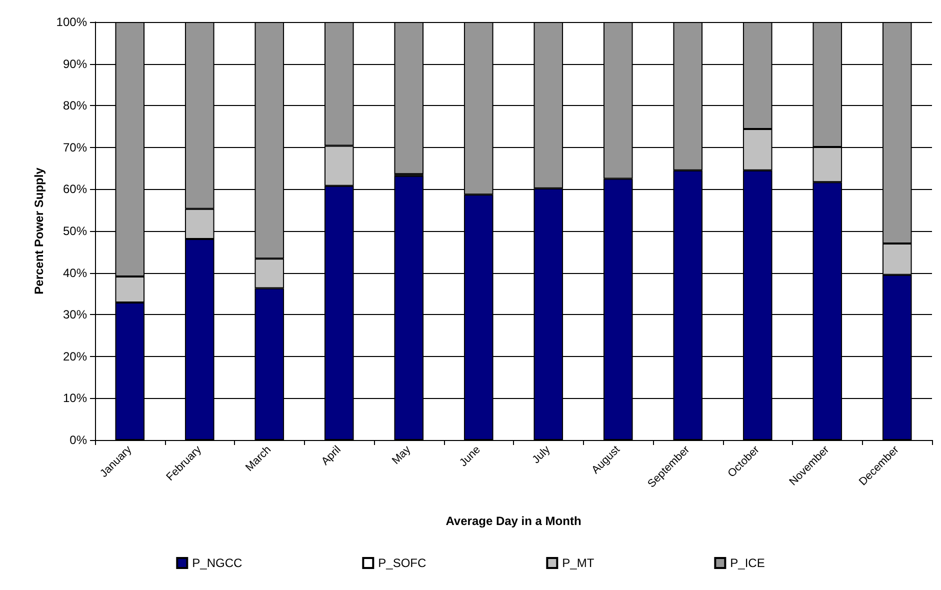 This screenshot has width=941, height=590. Describe the element at coordinates (514, 521) in the screenshot. I see `x-axis-title: Average Day in a Month` at that location.